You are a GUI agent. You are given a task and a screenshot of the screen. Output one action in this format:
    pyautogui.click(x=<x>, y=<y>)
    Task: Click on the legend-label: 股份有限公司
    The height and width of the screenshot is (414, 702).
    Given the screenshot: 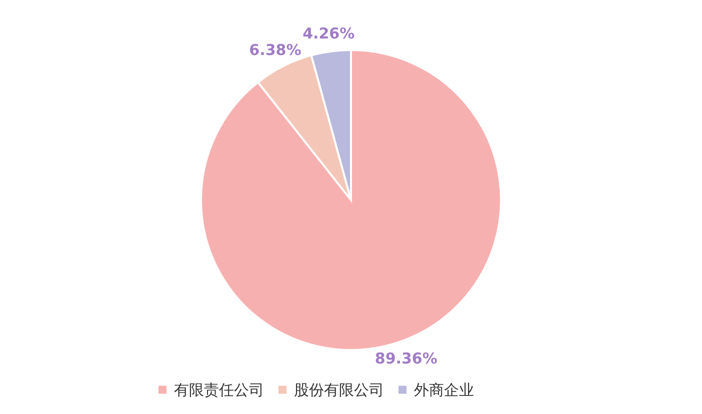 What is the action you would take?
    pyautogui.click(x=339, y=389)
    